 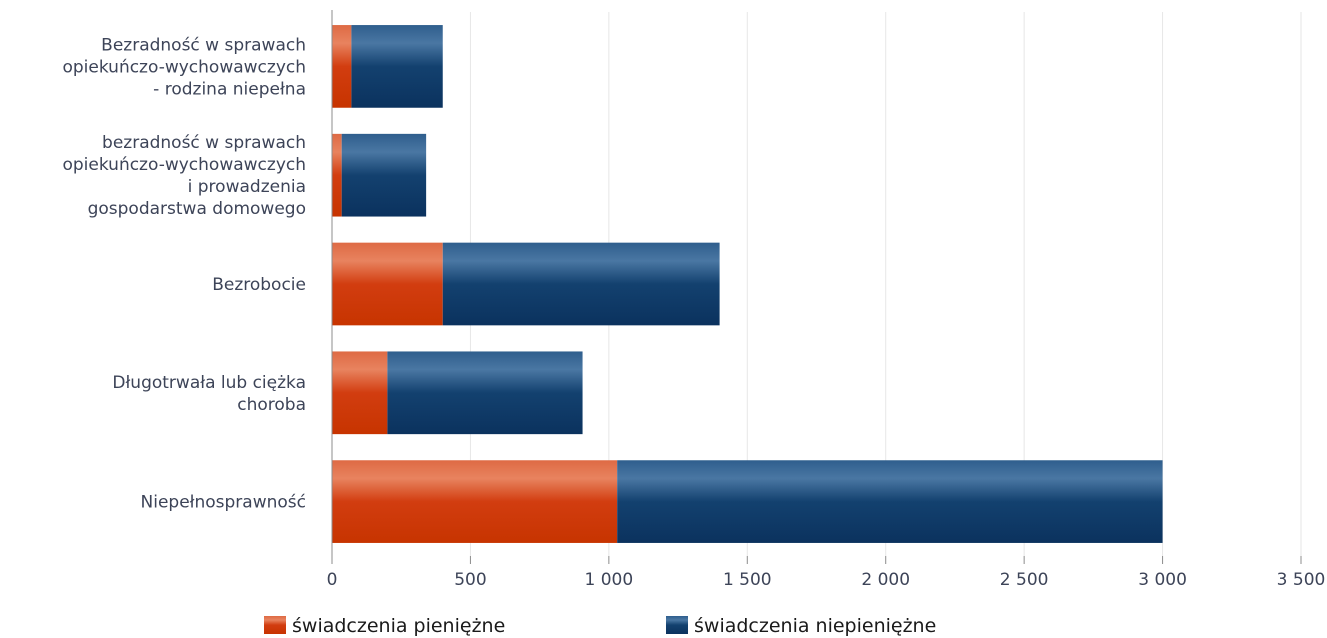 I want to click on category-label: Bezrobocie, so click(x=259, y=285).